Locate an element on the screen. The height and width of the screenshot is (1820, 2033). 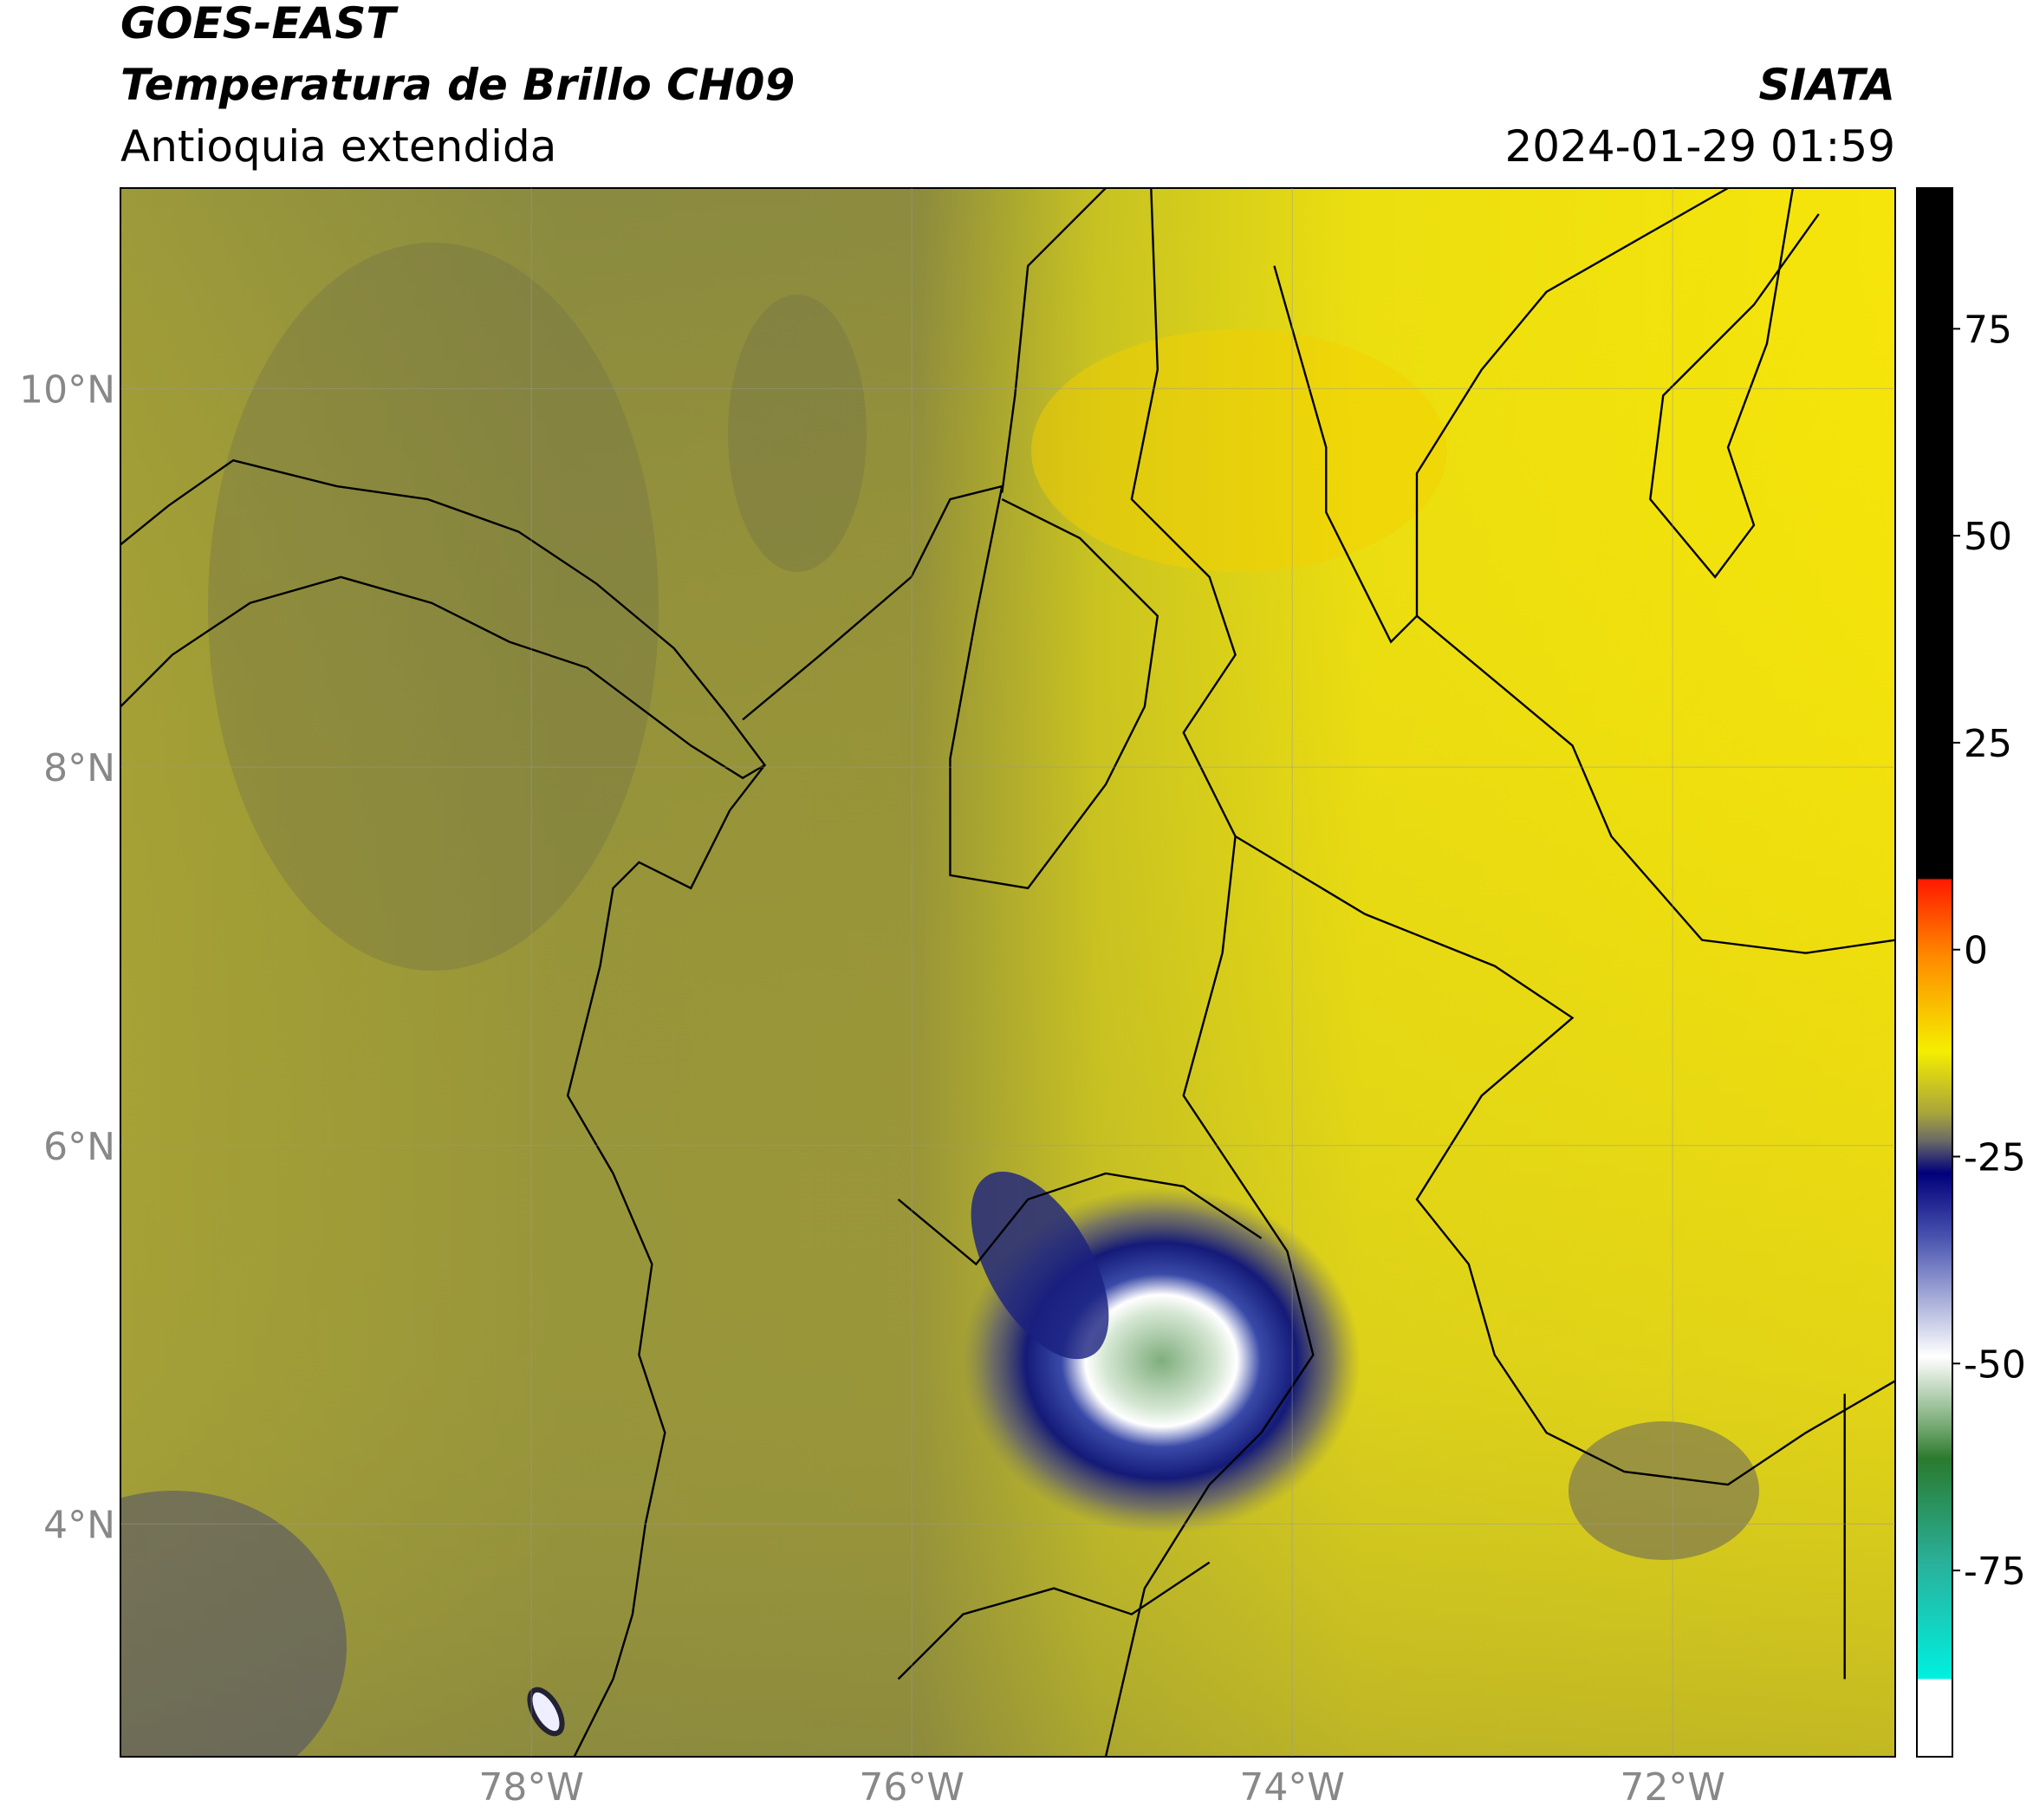
x-tick-label: 78°W is located at coordinates (531, 1787).